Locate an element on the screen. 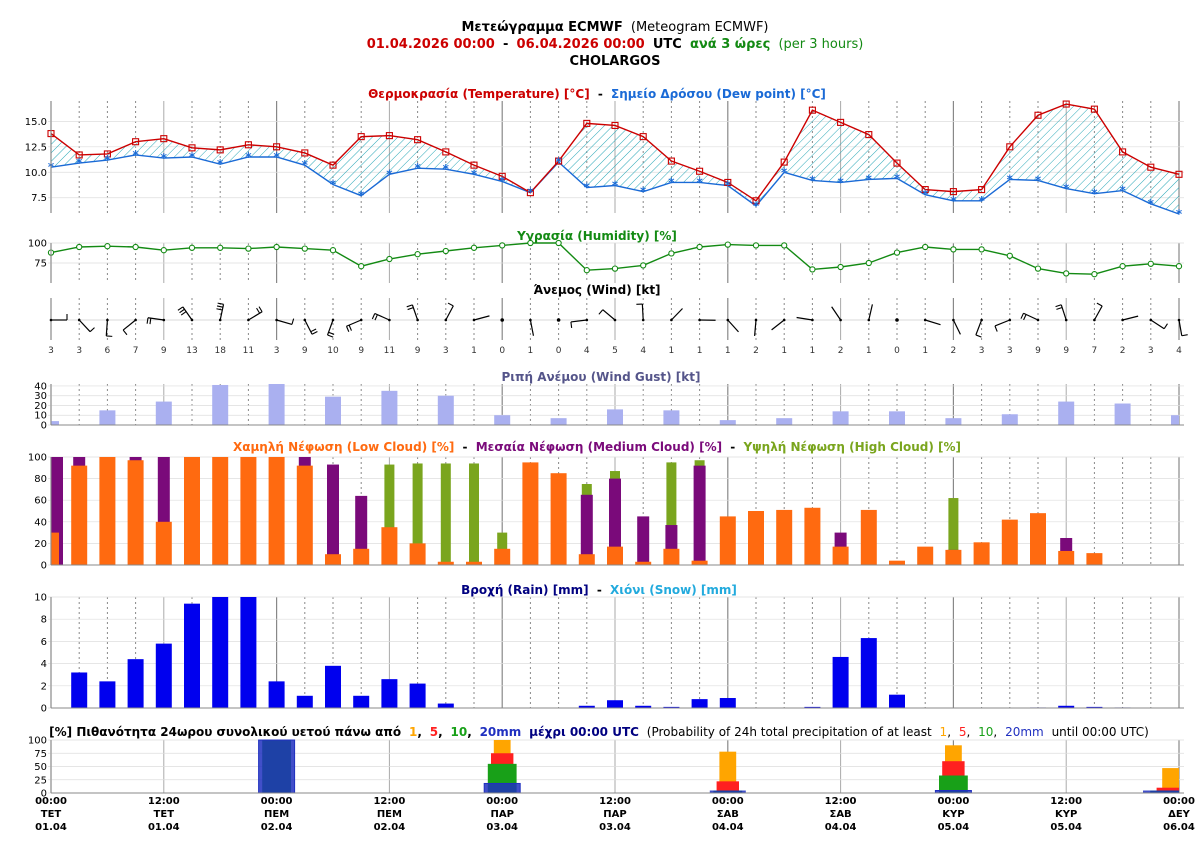 The image size is (1200, 851). dewpoint-series-line is located at coordinates (615, 184).